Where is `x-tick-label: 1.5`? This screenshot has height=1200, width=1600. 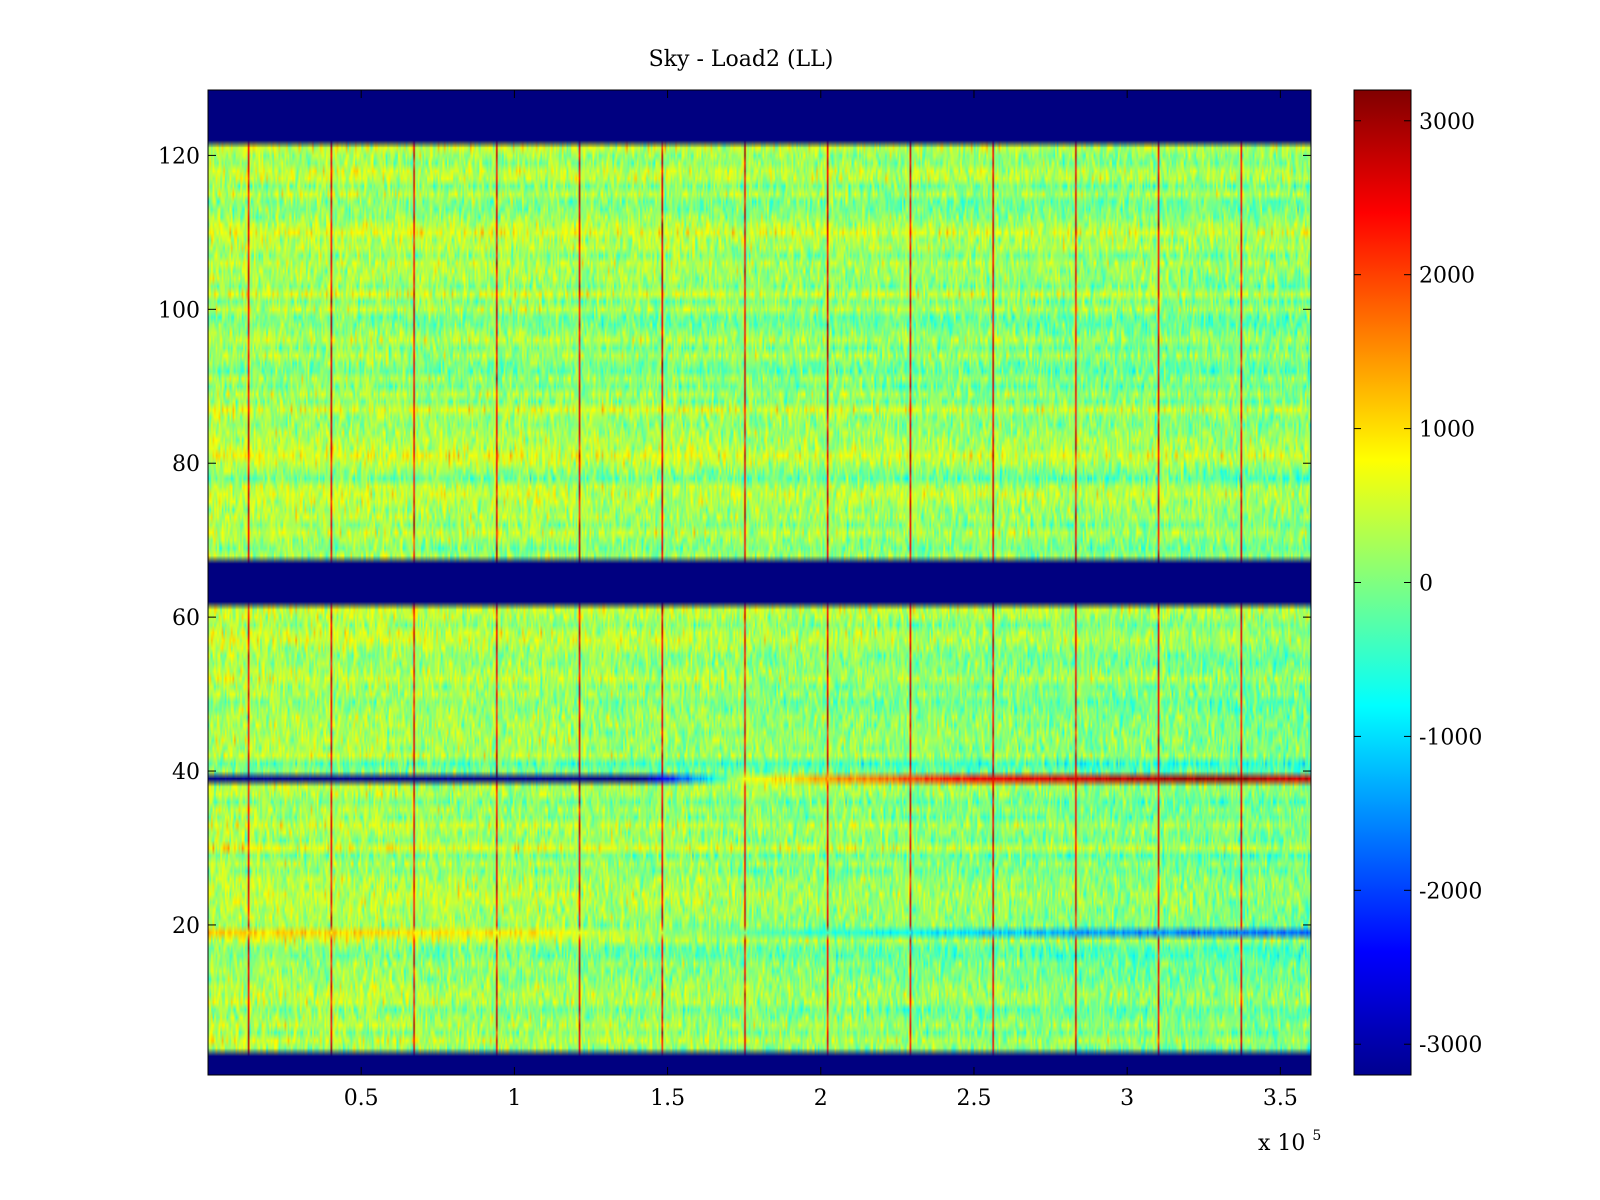
x-tick-label: 1.5 is located at coordinates (667, 1098).